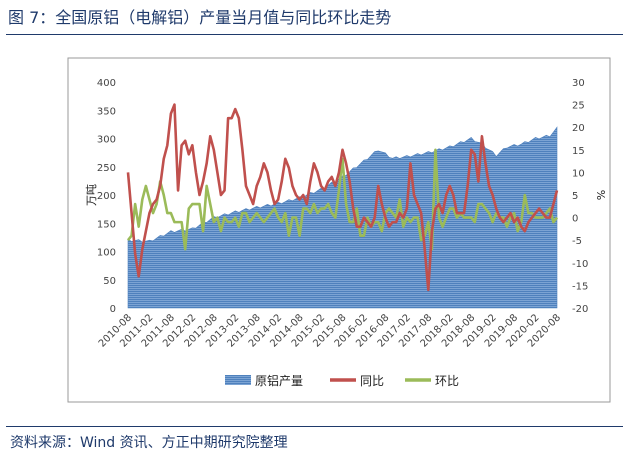 The image size is (629, 460). I want to click on source-rule, so click(314, 426).